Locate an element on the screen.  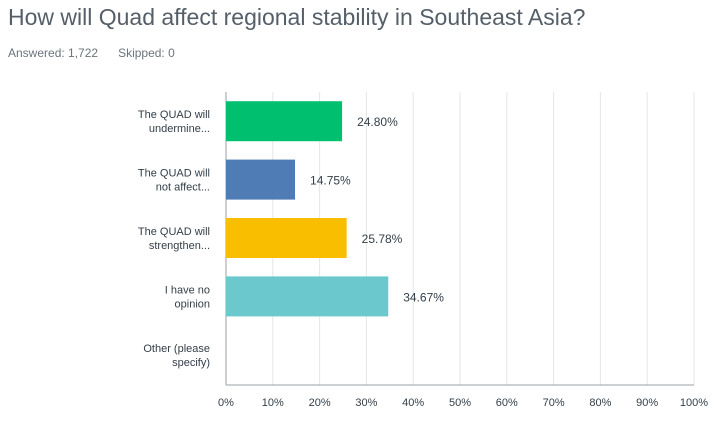
x-tick-label: 80% is located at coordinates (600, 403).